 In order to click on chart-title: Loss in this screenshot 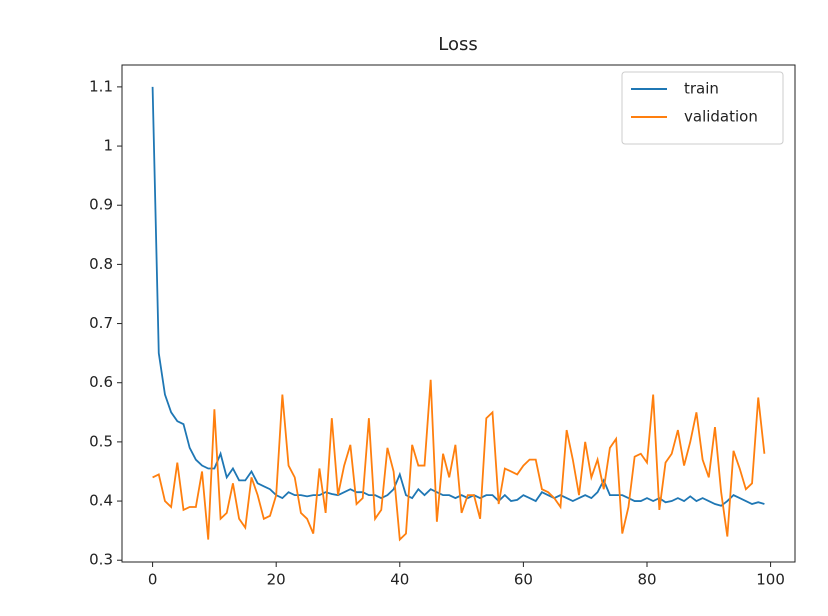, I will do `click(457, 44)`.